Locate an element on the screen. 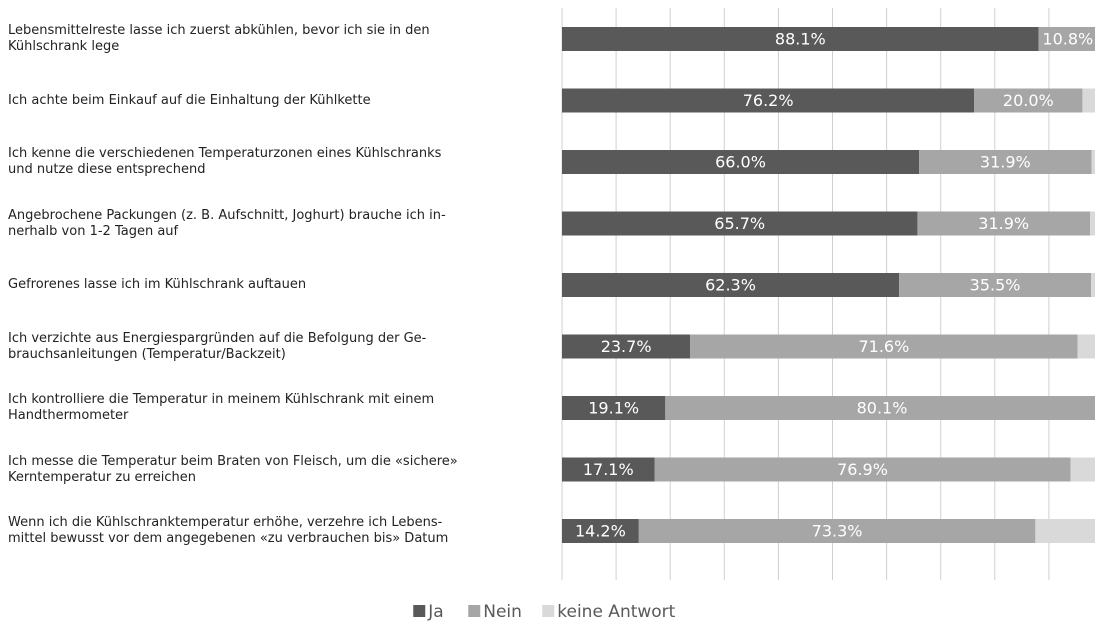  value-label: 23.7% is located at coordinates (626, 346).